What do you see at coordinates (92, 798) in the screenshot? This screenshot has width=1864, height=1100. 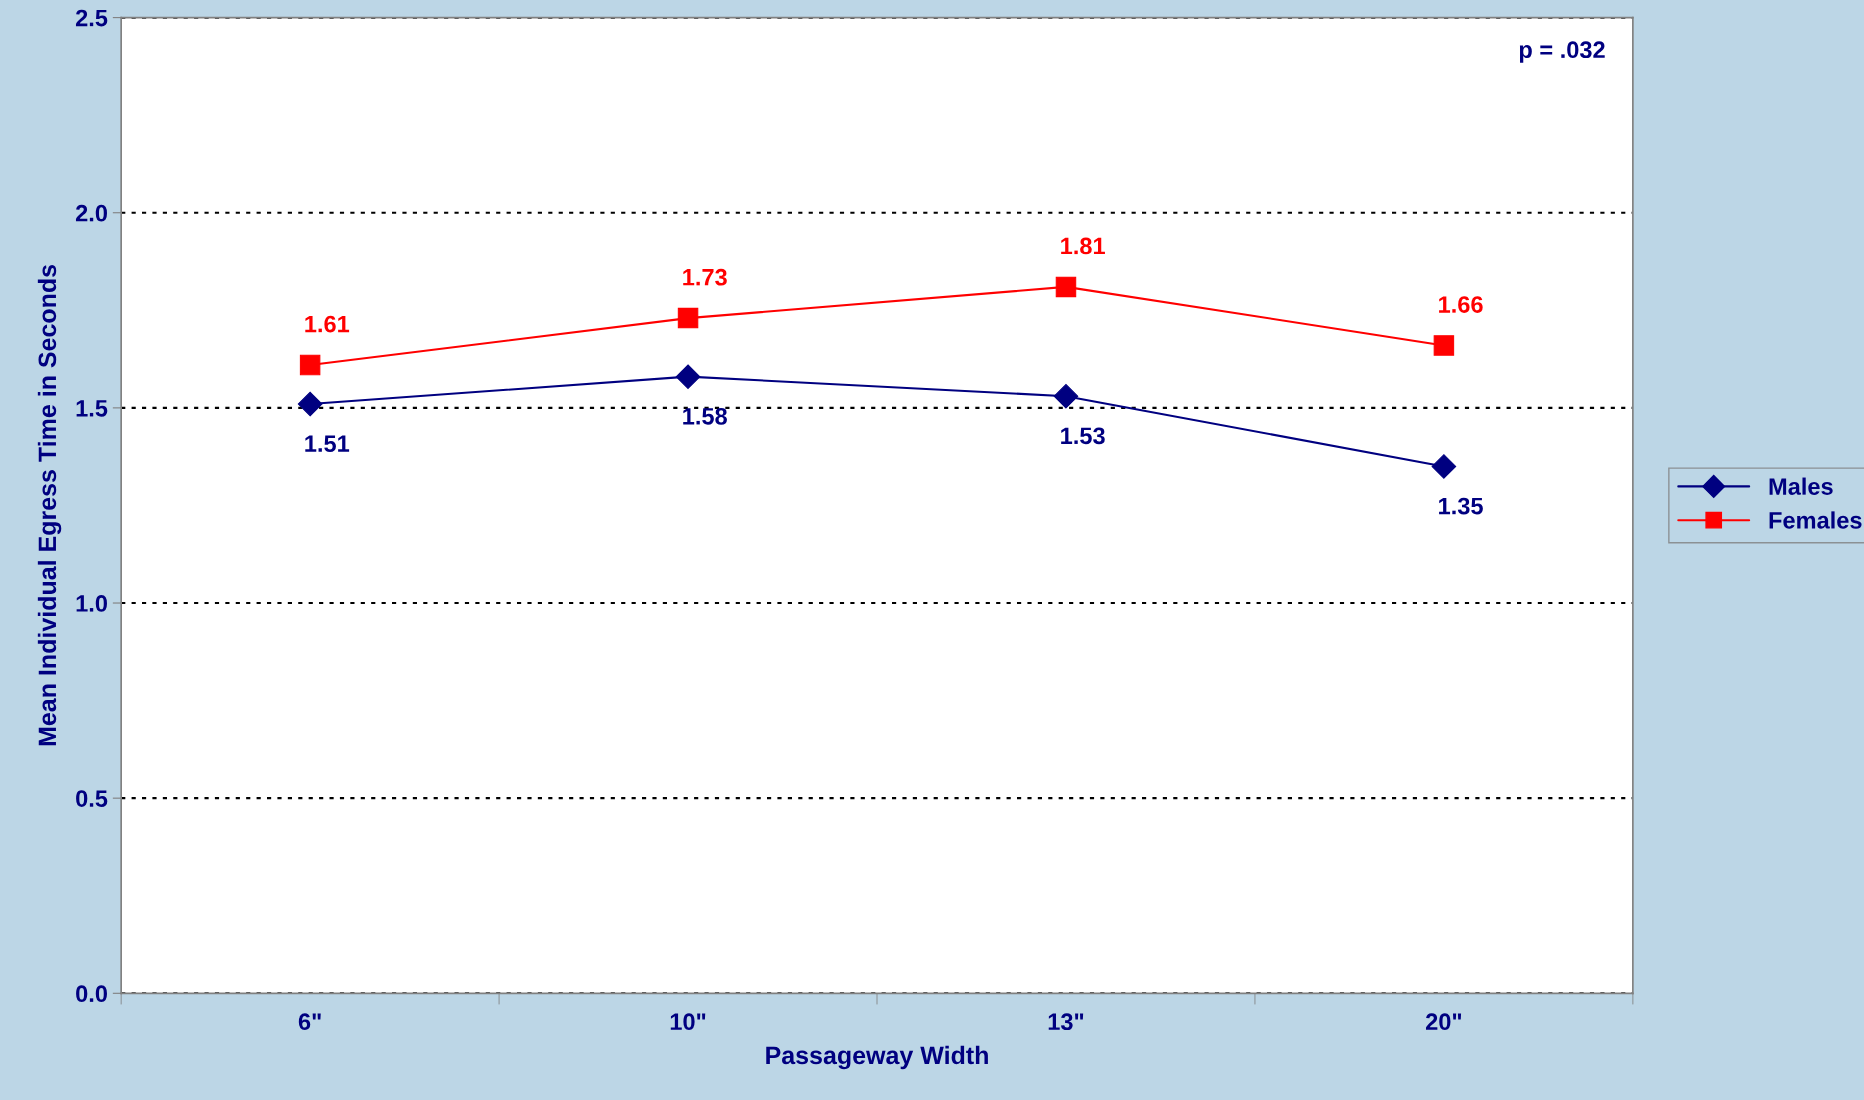 I see `y-tick-label: 0.5` at bounding box center [92, 798].